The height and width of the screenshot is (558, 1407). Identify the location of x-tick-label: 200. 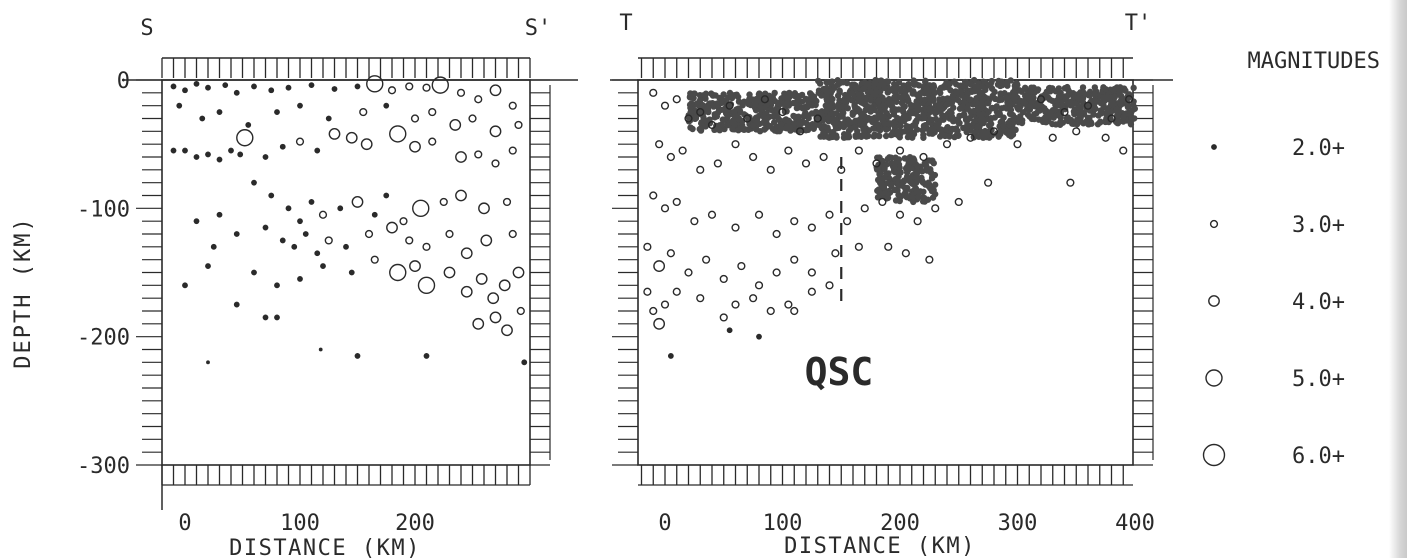
(415, 523).